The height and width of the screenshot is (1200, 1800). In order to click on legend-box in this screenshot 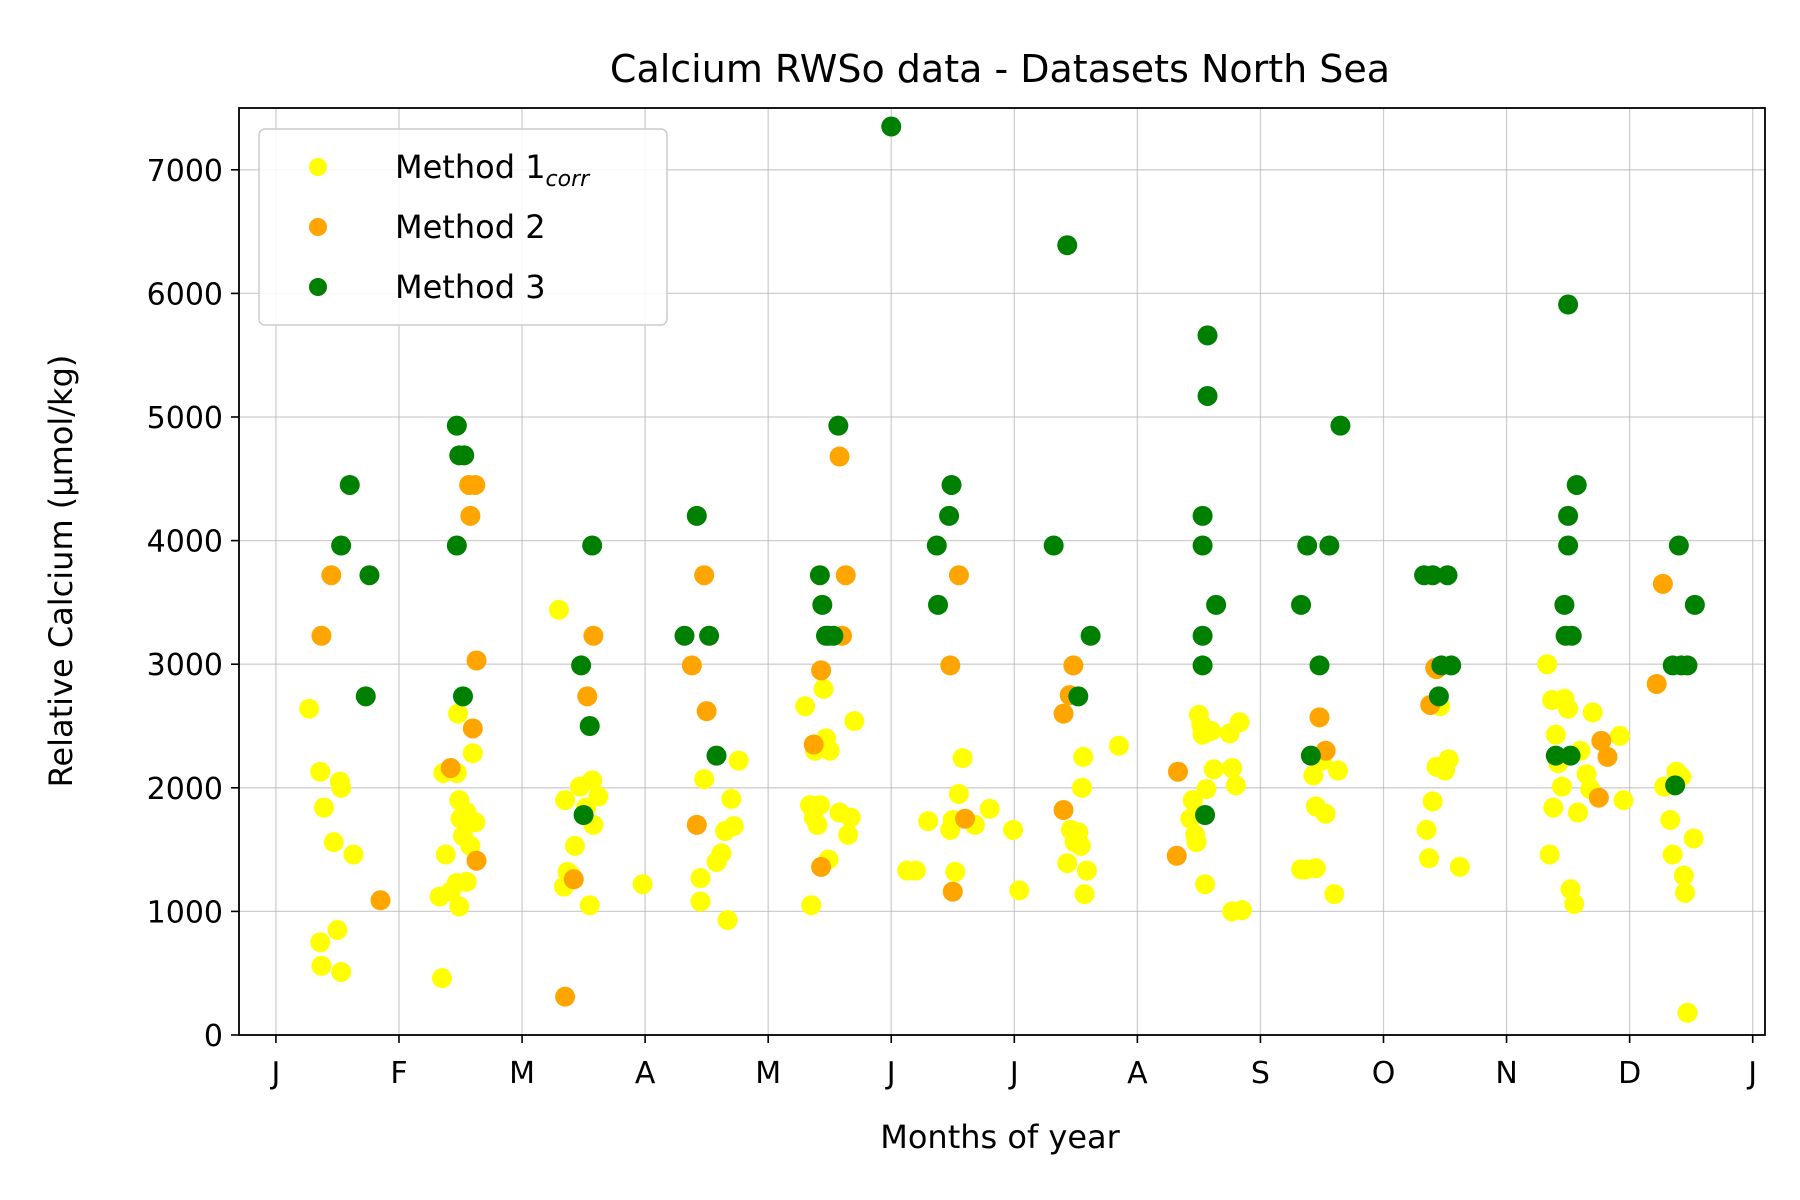, I will do `click(463, 227)`.